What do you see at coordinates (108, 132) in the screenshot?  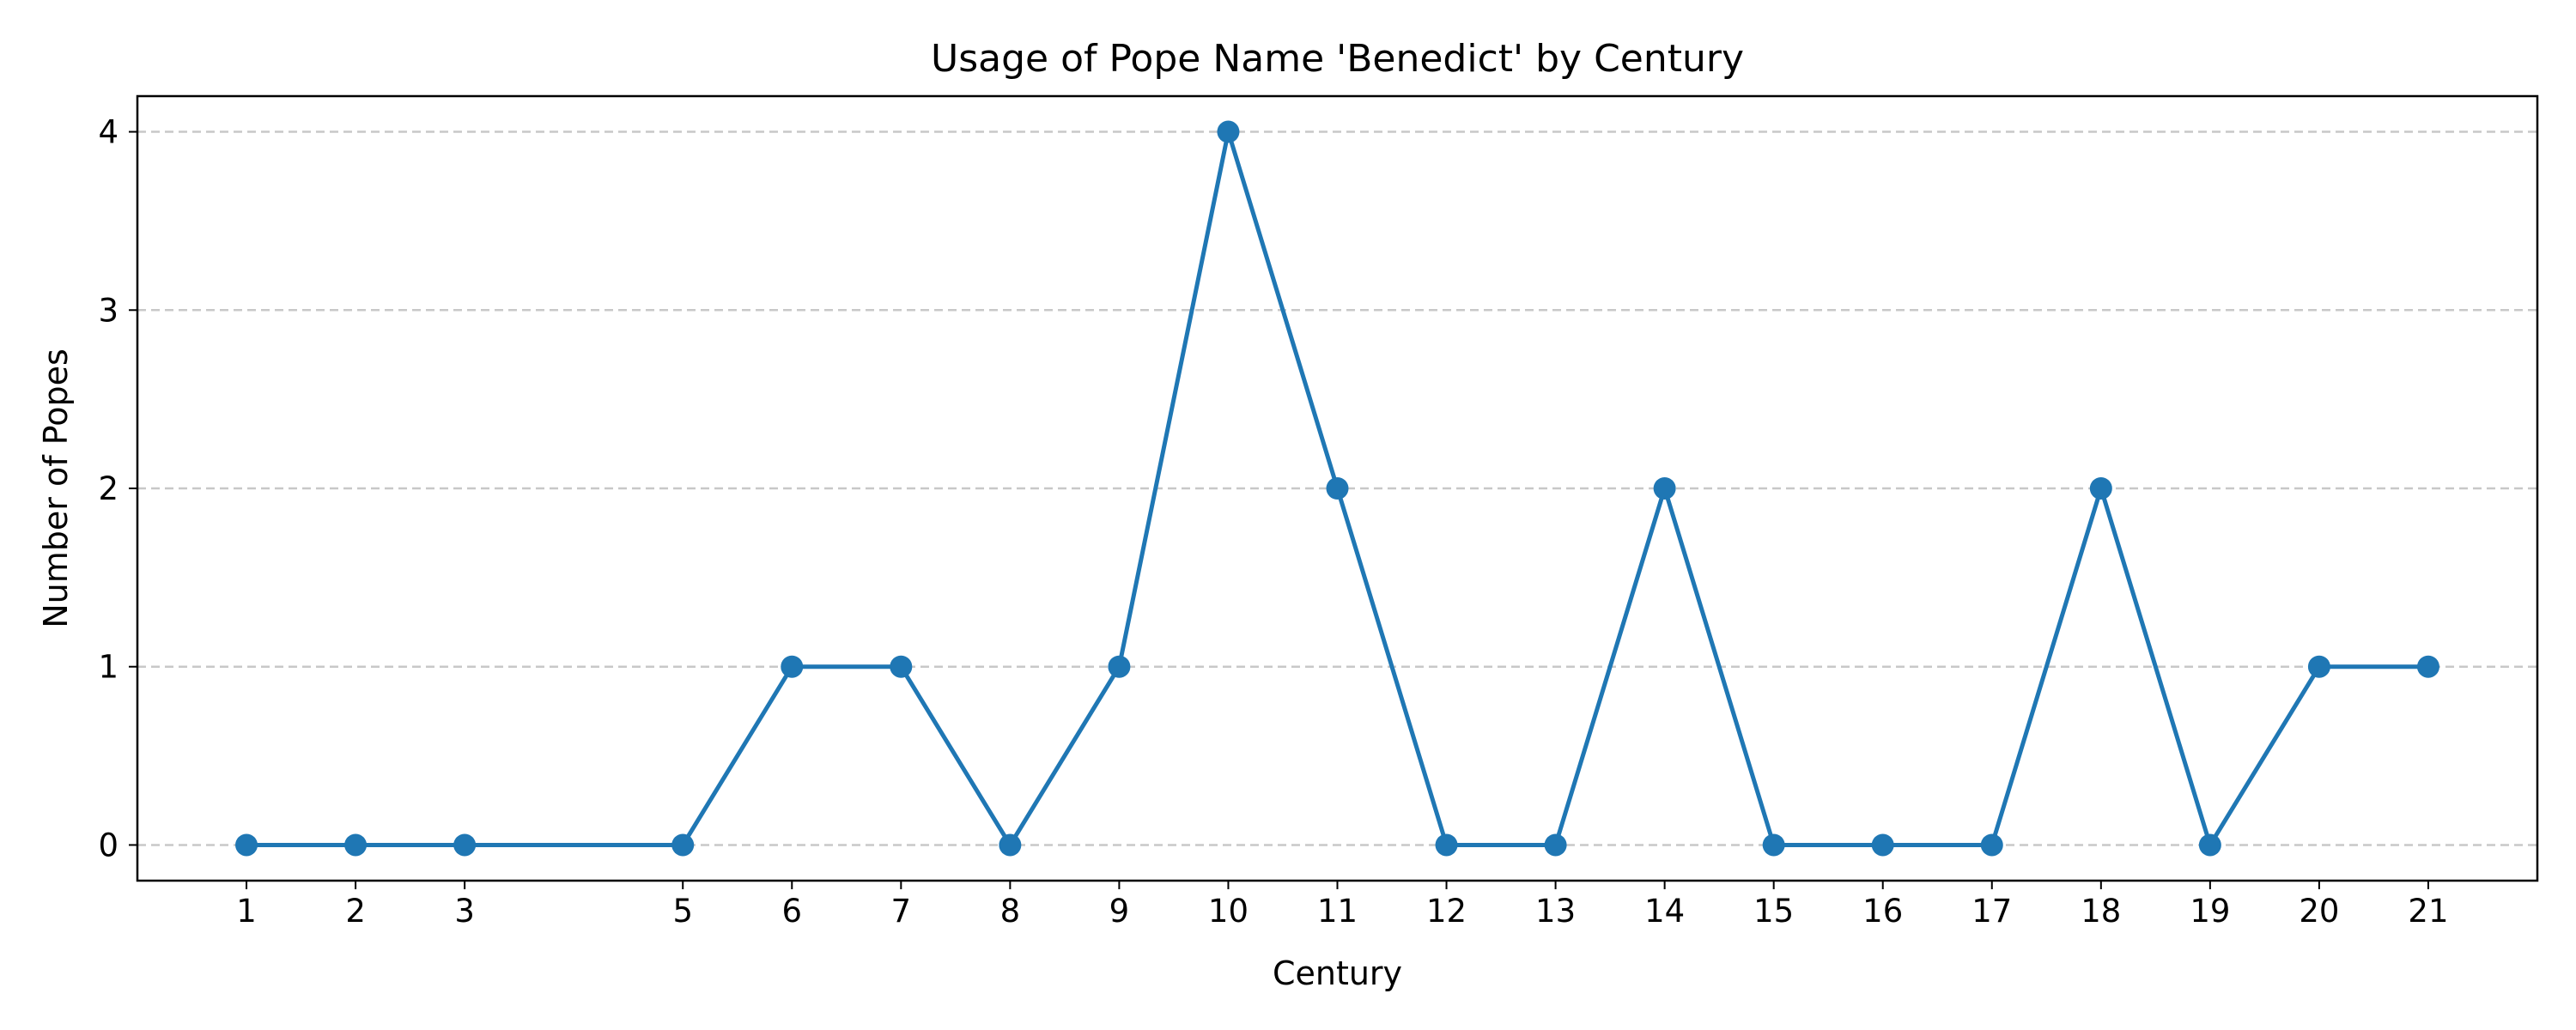 I see `y-tick-label: 4` at bounding box center [108, 132].